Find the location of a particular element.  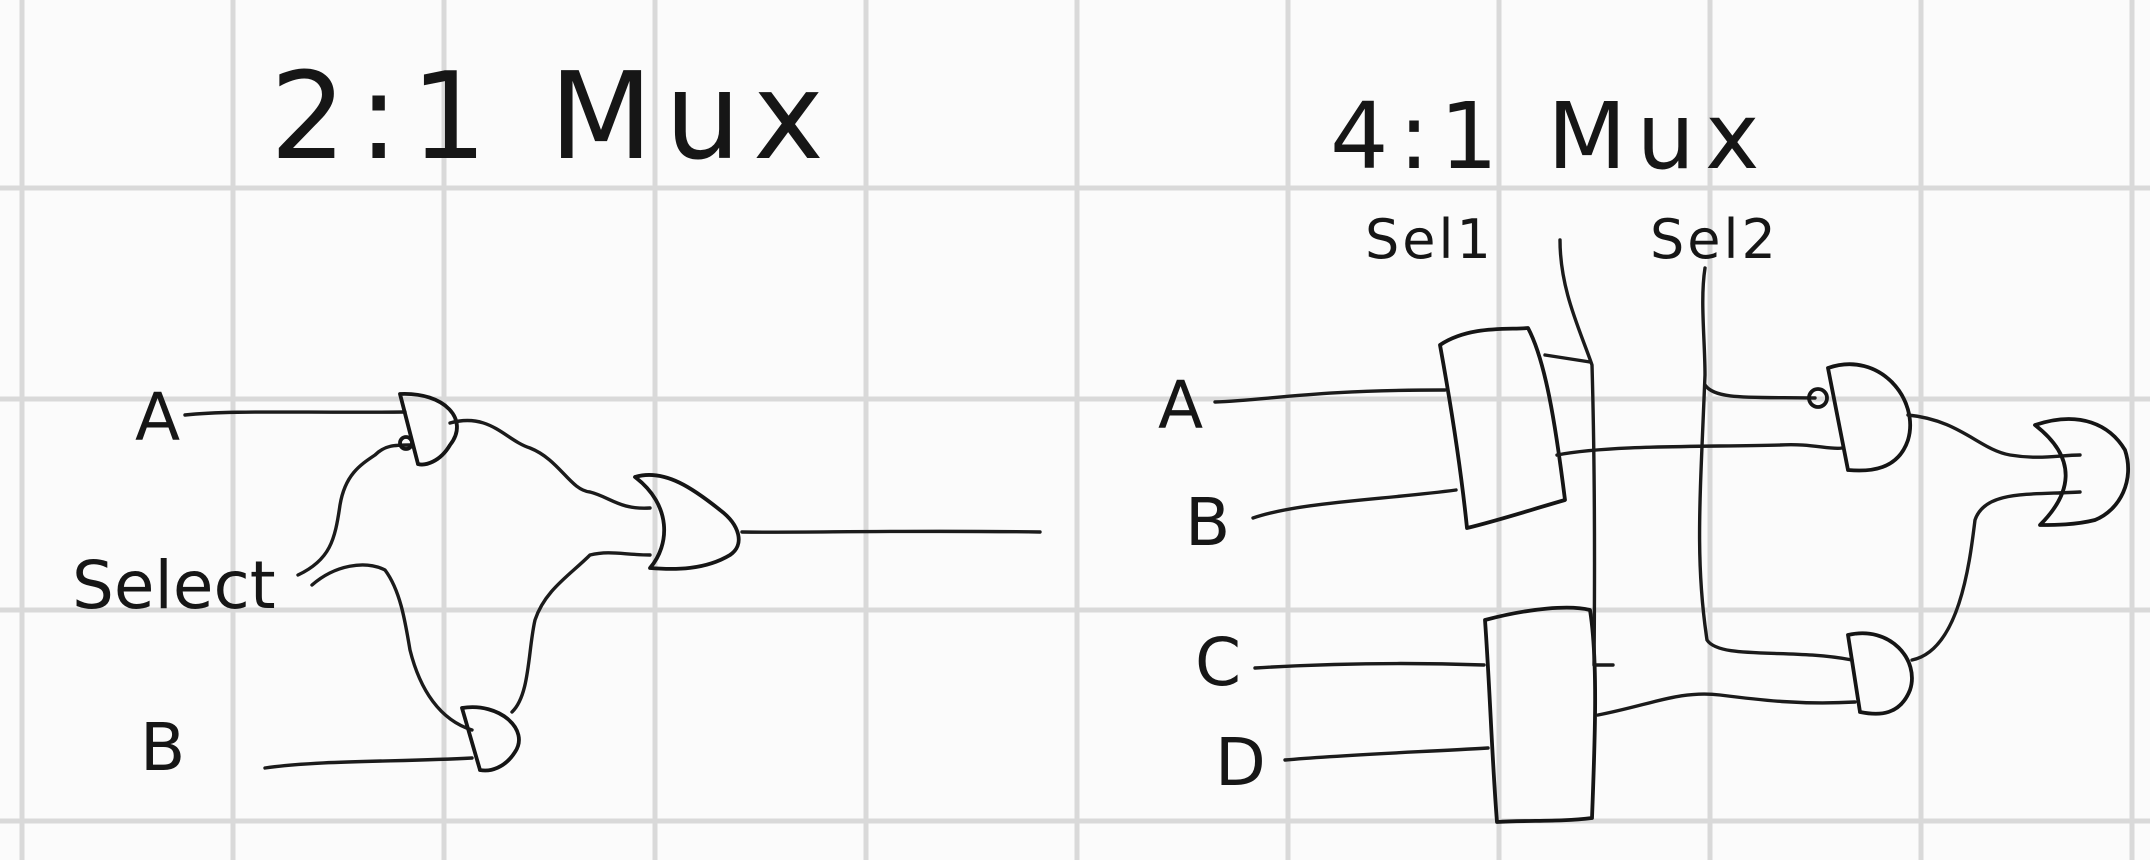

wire-bottom-to-or is located at coordinates (581, 632).